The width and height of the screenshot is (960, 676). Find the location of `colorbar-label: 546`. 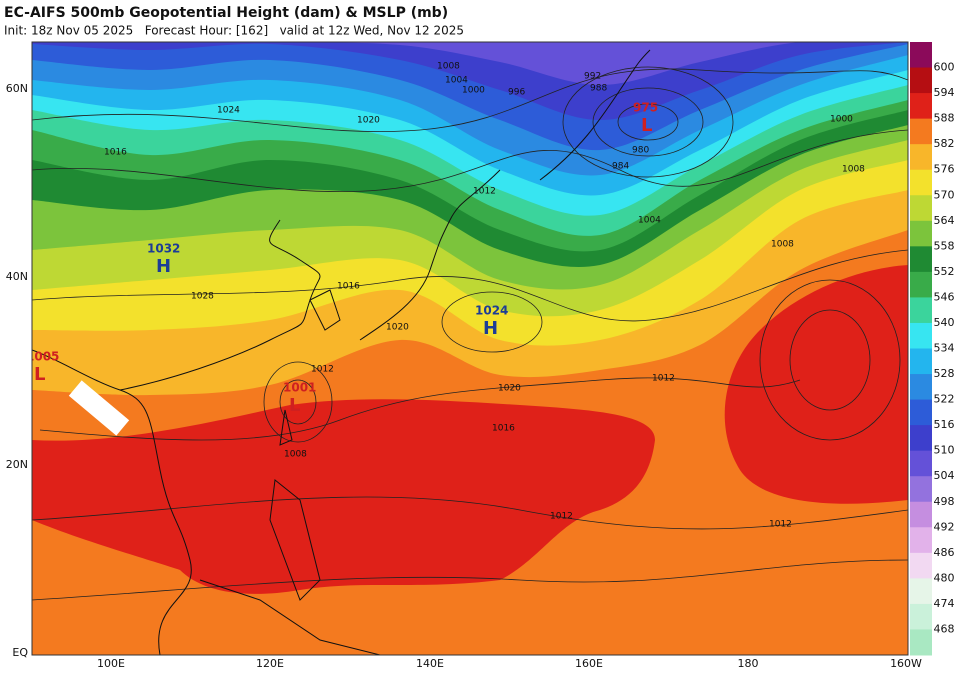

colorbar-label: 546 is located at coordinates (944, 296).